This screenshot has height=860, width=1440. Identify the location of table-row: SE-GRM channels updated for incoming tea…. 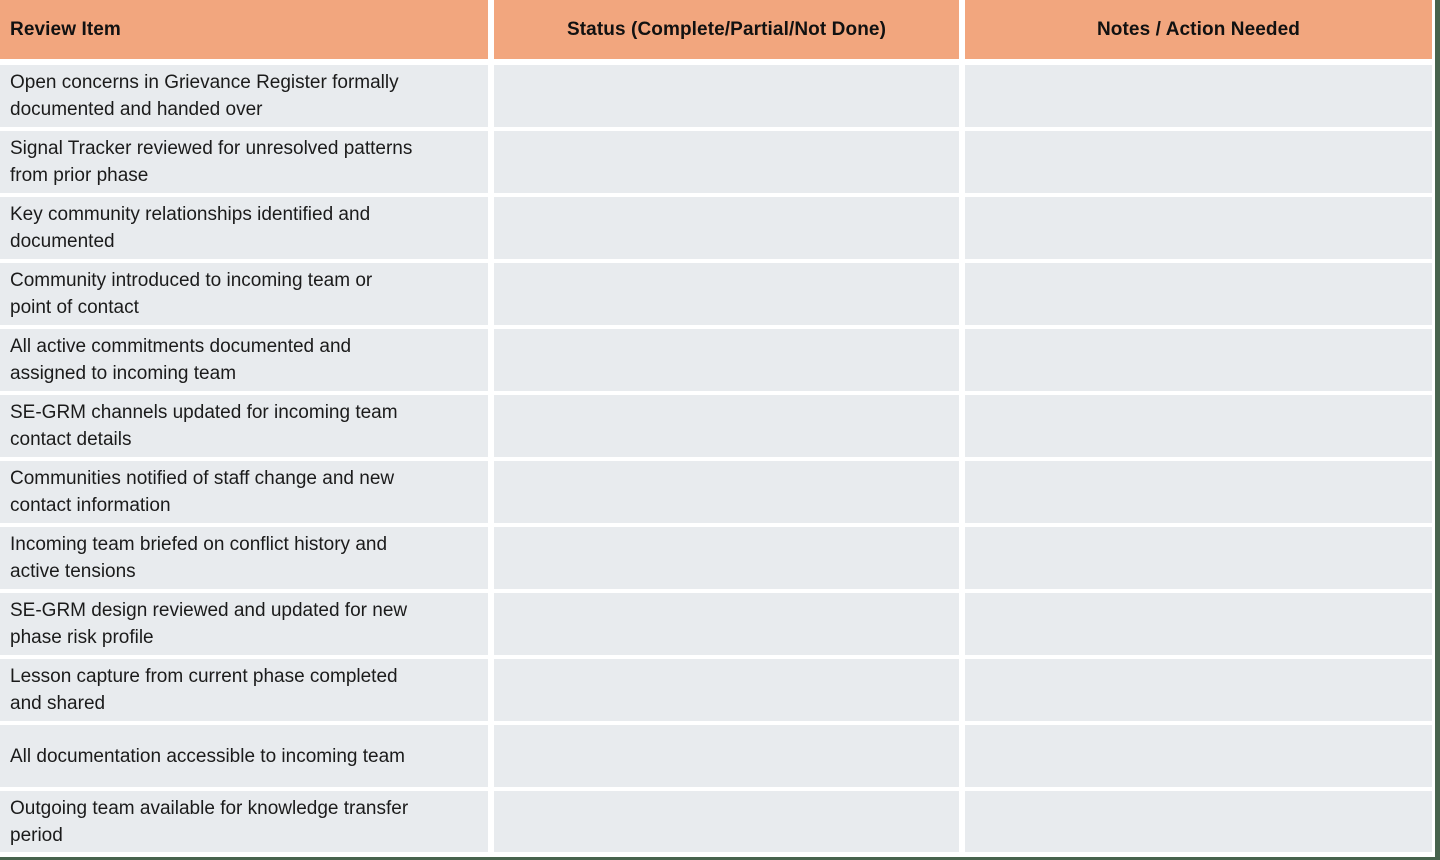
(717, 428).